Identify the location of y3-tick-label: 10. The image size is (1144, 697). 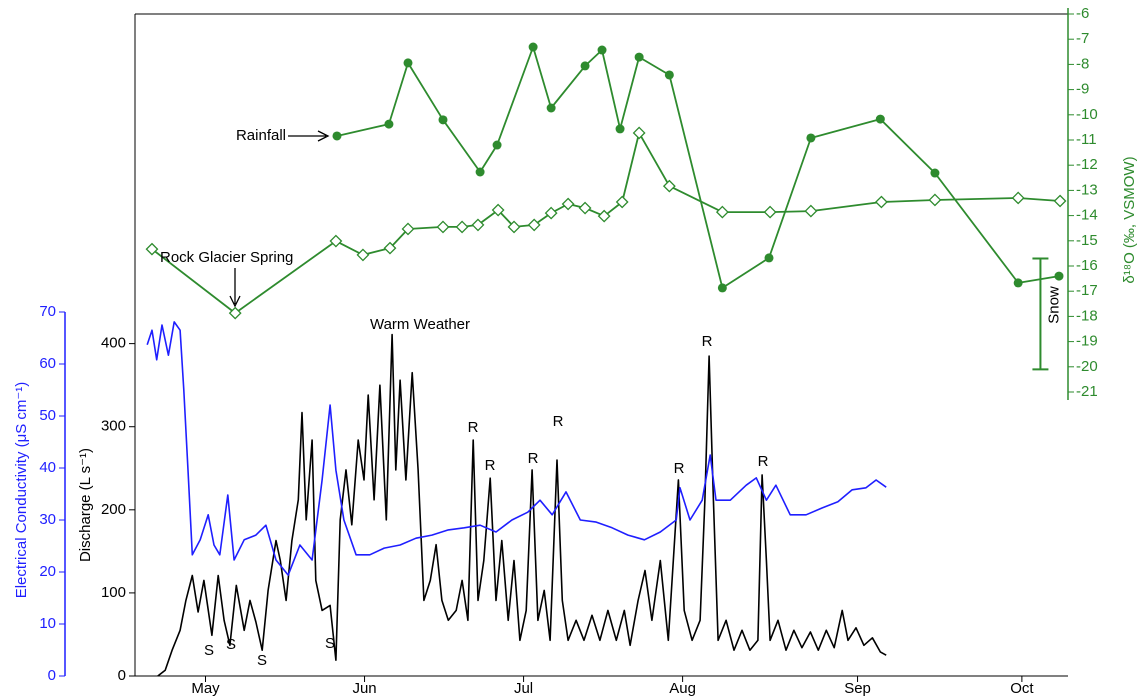
(47, 623).